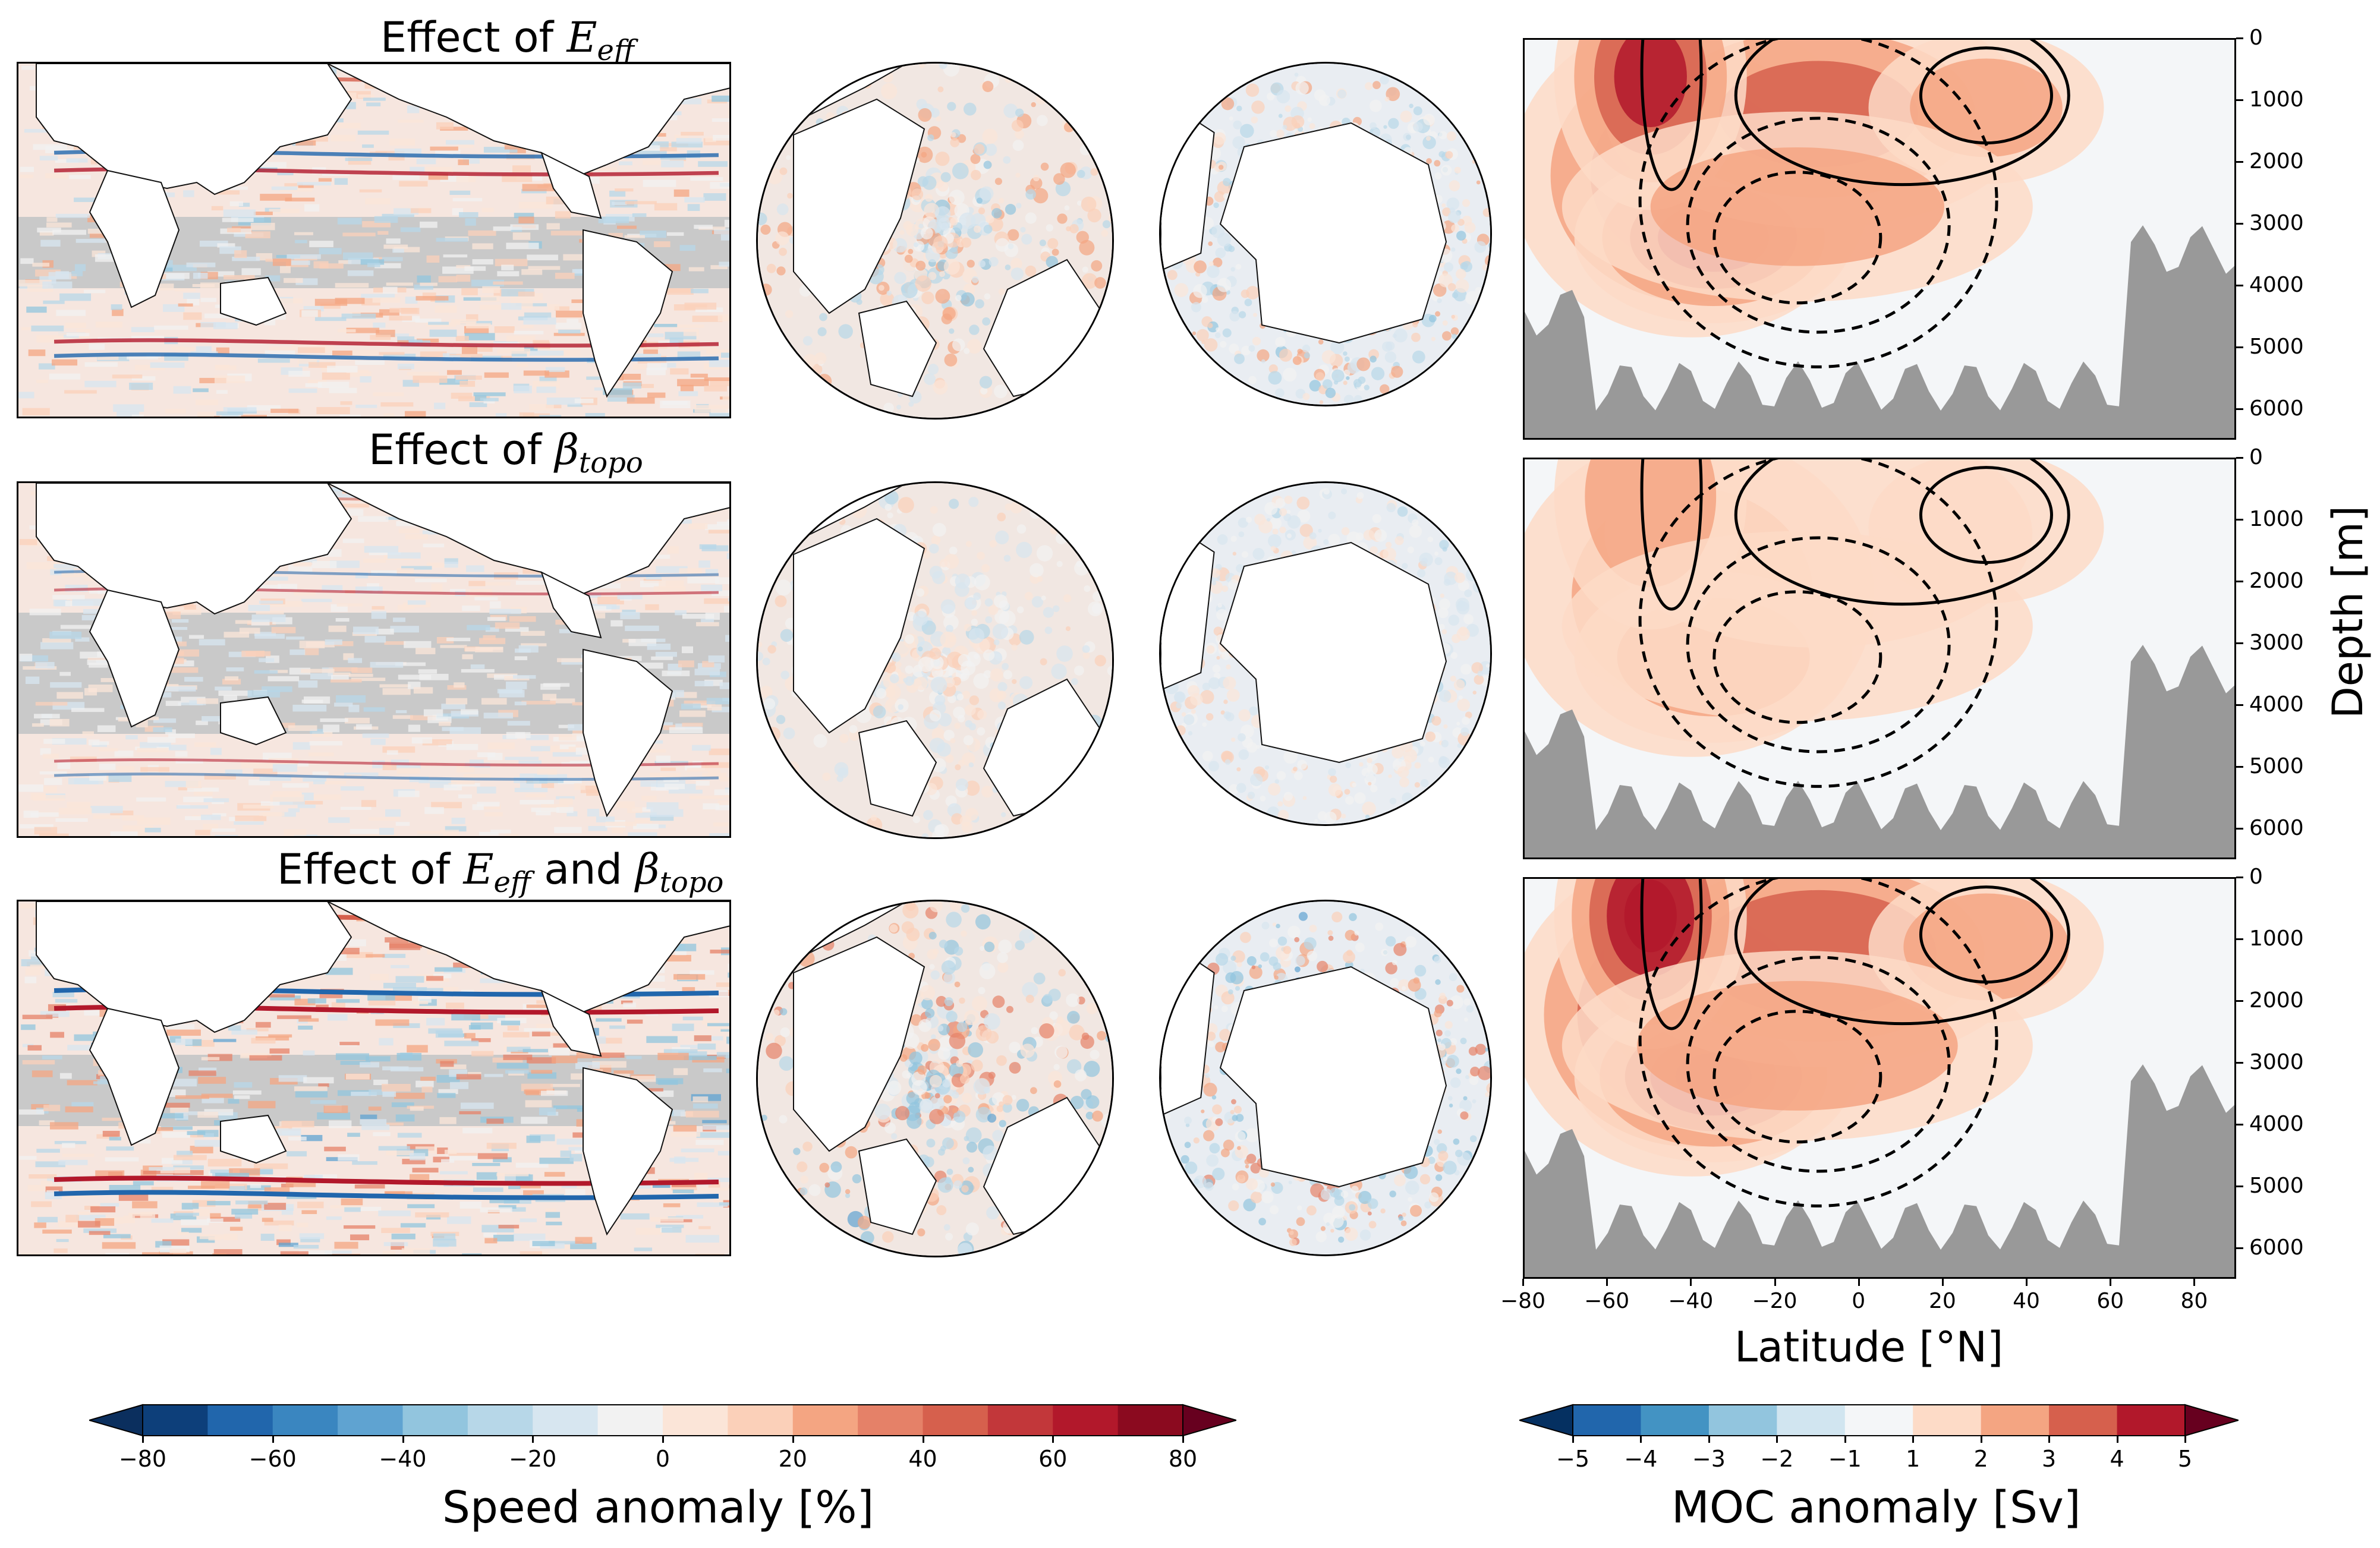 The width and height of the screenshot is (2380, 1548). What do you see at coordinates (373, 660) in the screenshot?
I see `global-map-row2-field` at bounding box center [373, 660].